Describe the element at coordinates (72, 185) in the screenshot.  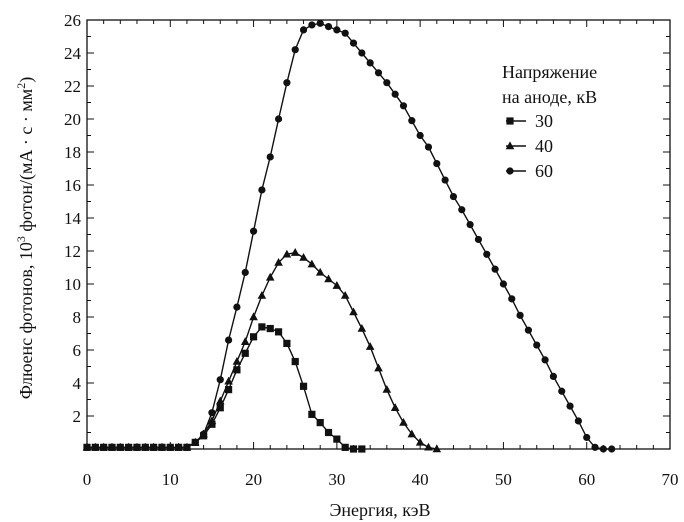
I see `y-tick-label: 16` at that location.